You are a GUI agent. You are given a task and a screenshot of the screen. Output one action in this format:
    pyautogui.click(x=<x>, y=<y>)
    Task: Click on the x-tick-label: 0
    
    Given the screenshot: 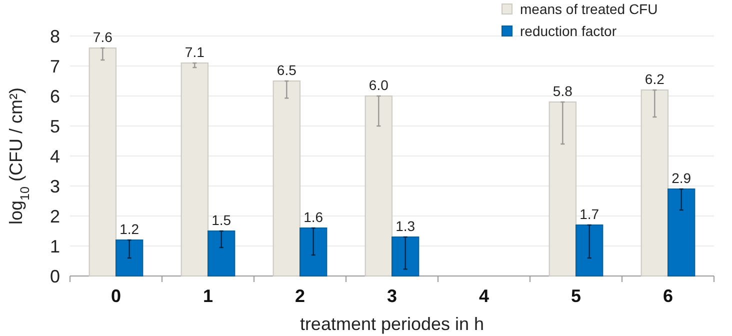 What is the action you would take?
    pyautogui.click(x=116, y=296)
    